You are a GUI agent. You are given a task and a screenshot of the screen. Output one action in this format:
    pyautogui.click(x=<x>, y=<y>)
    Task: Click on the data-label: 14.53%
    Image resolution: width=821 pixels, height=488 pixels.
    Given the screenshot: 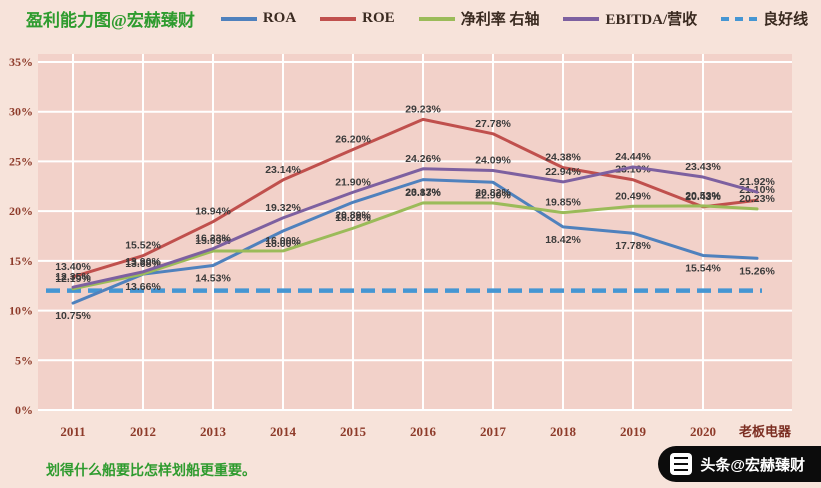 What is the action you would take?
    pyautogui.click(x=213, y=279)
    